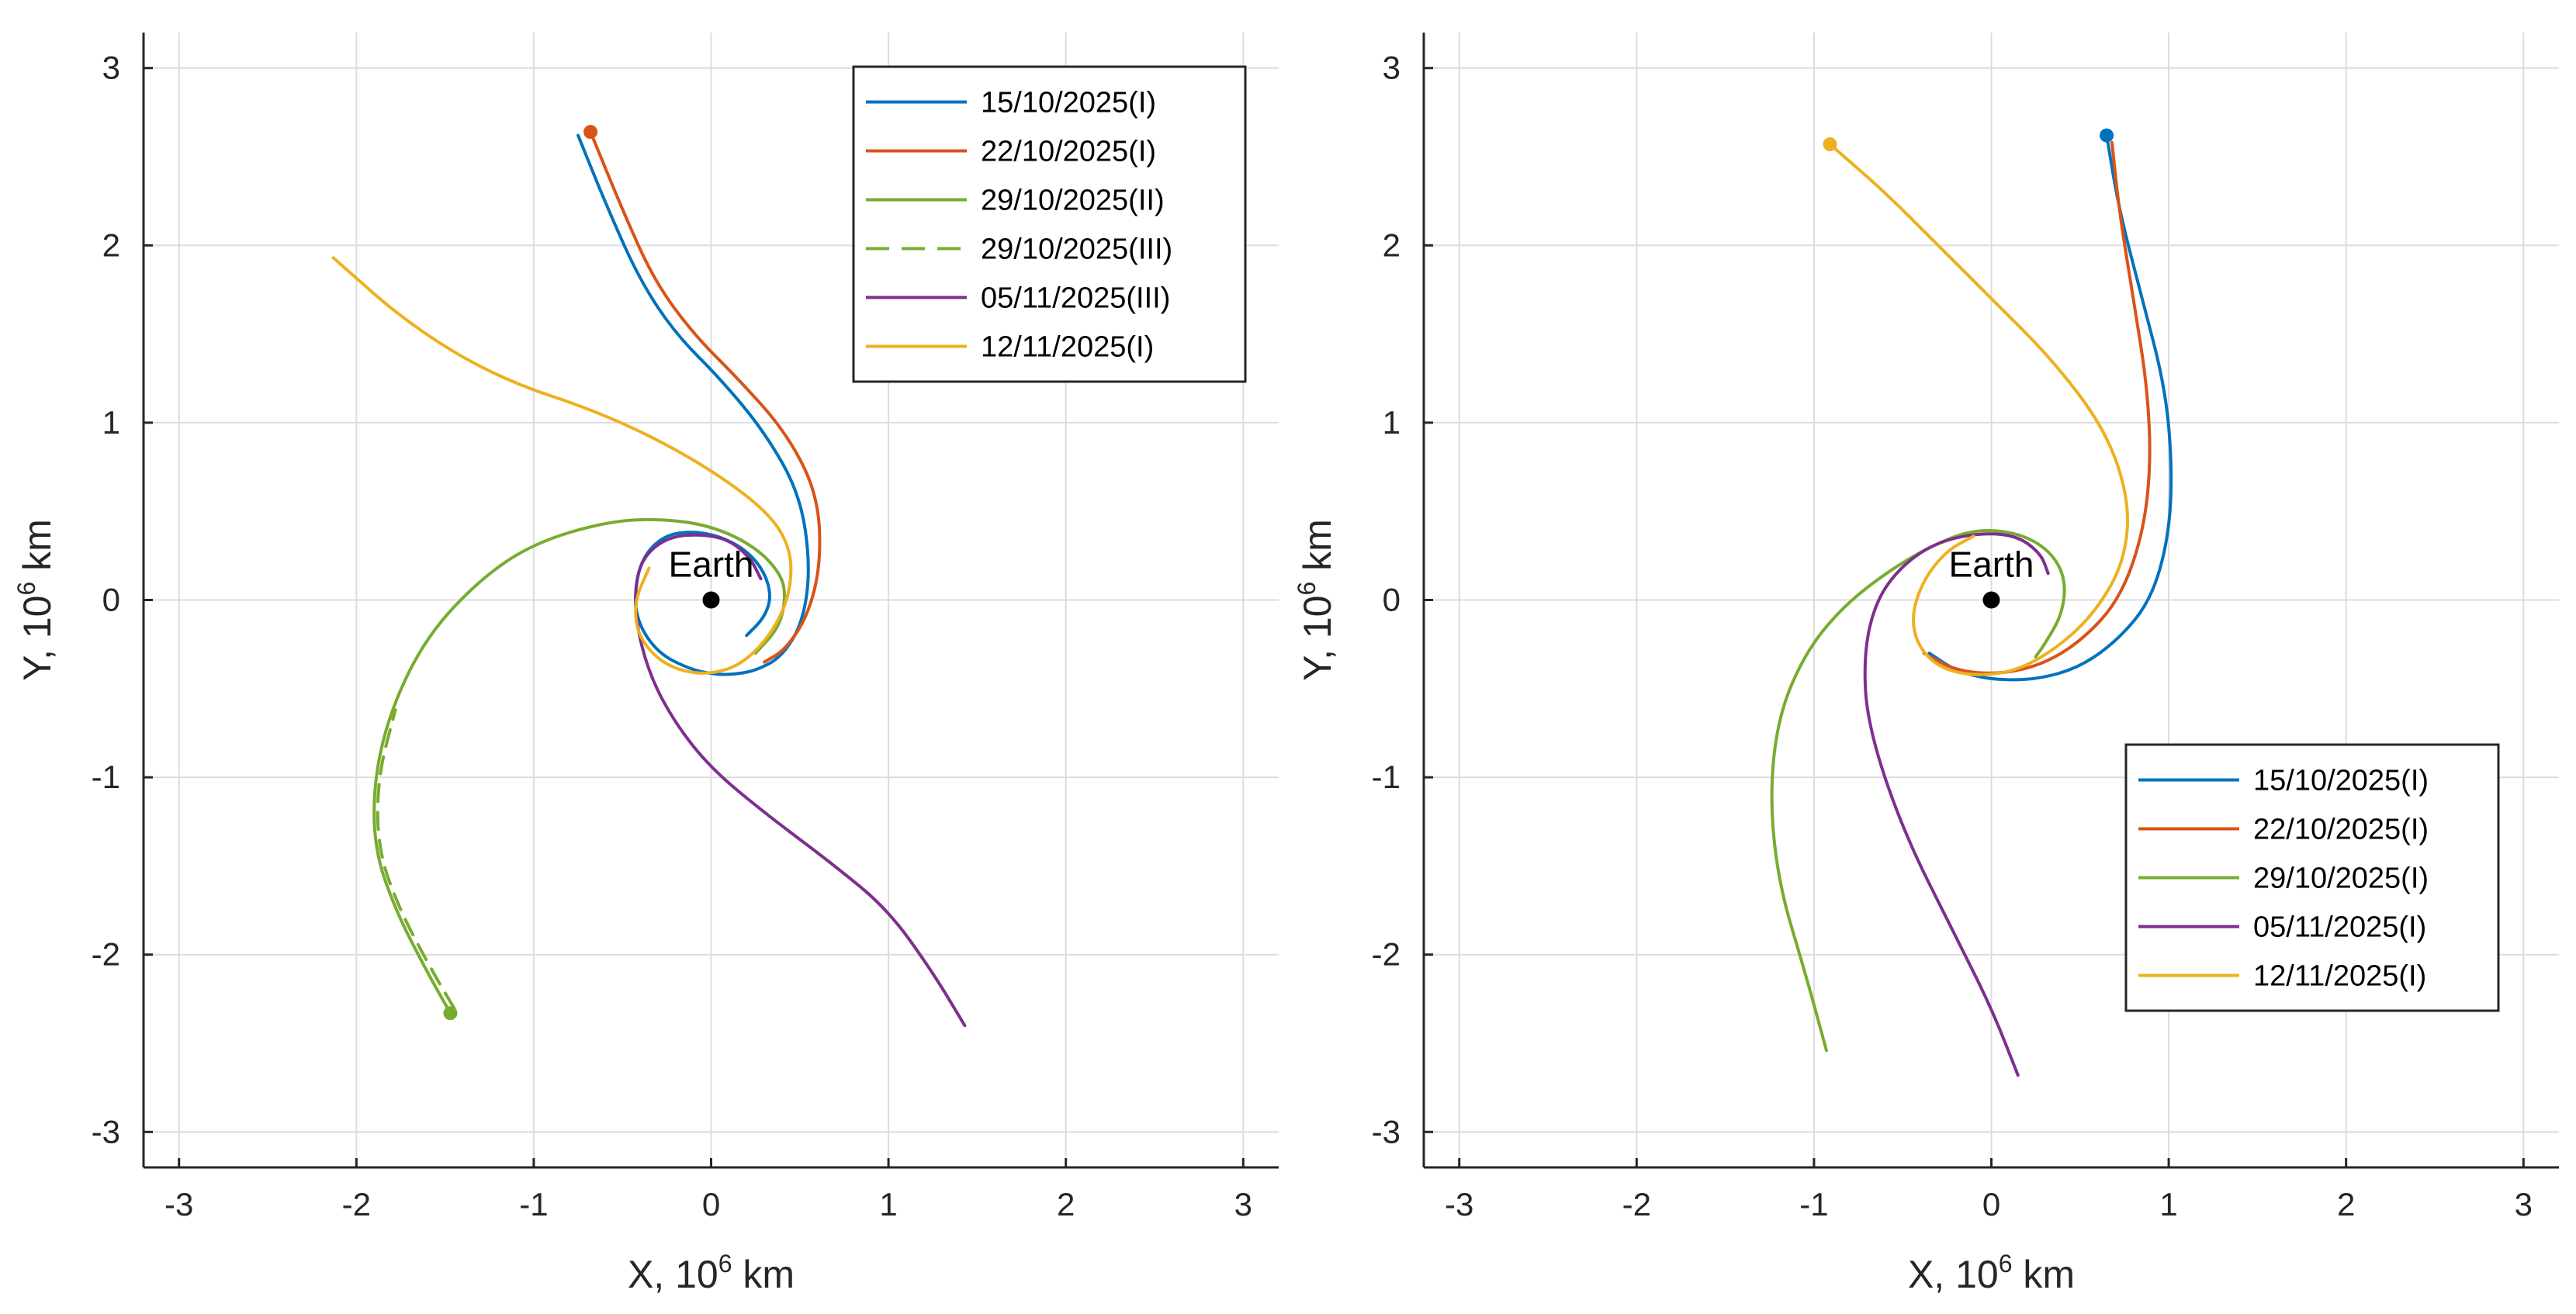  What do you see at coordinates (1637, 1204) in the screenshot?
I see `right-x-tick-label: -2` at bounding box center [1637, 1204].